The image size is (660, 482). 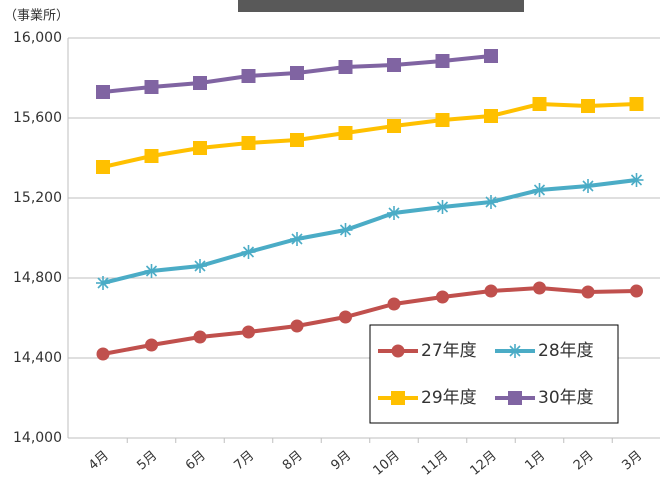 What do you see at coordinates (484, 463) in the screenshot?
I see `x-tick-label: 12月` at bounding box center [484, 463].